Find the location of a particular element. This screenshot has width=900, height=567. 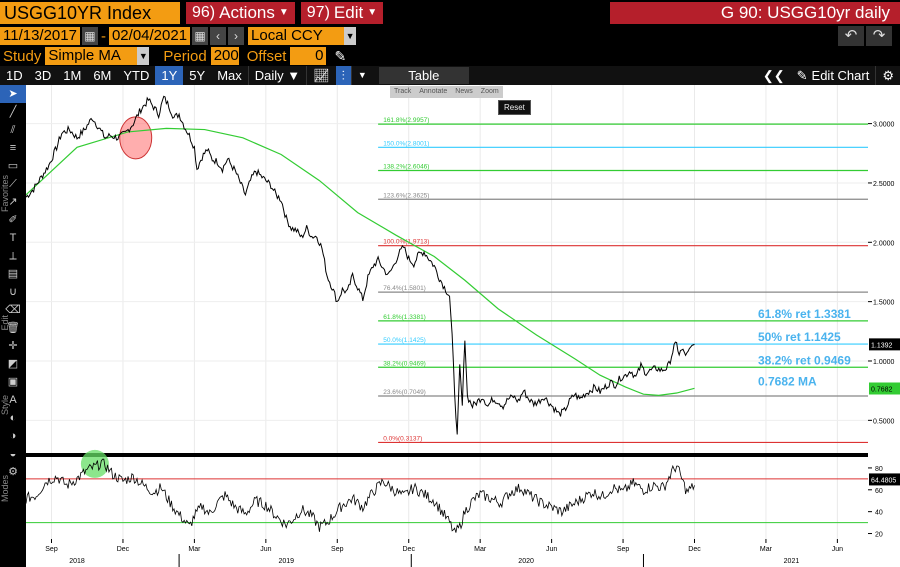

range-button-3d: 3D is located at coordinates (43, 75).